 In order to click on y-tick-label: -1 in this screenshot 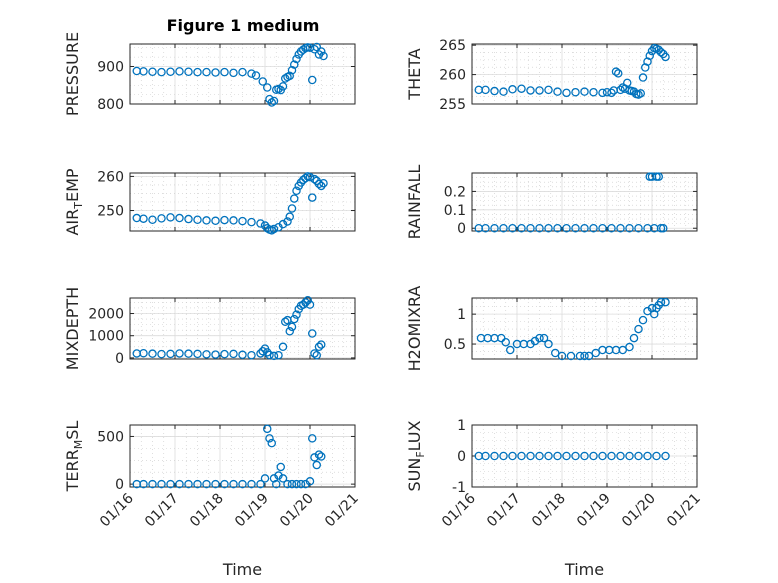, I will do `click(459, 488)`.